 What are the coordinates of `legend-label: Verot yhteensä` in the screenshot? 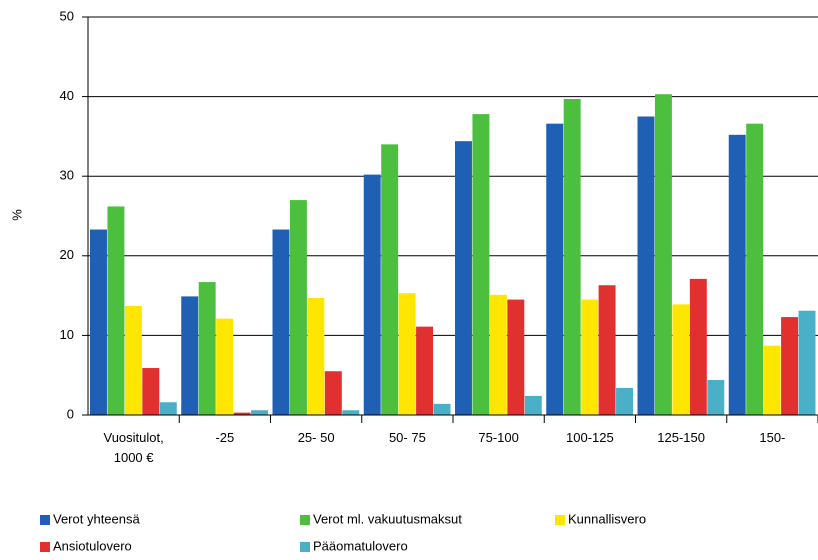 It's located at (96, 518).